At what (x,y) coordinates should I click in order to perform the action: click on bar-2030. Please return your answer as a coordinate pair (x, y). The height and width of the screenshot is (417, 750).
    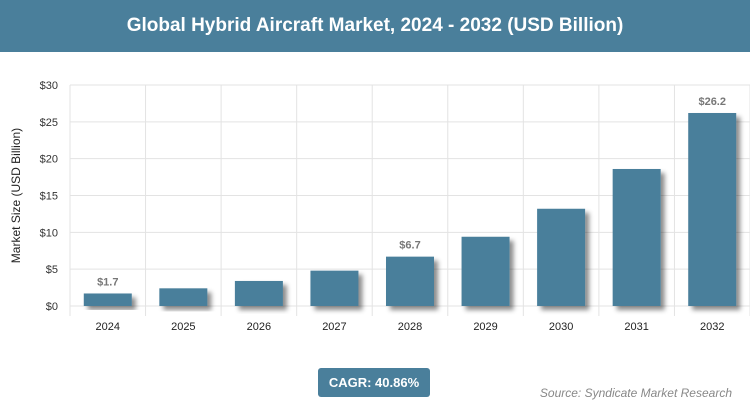
    Looking at the image, I should click on (561, 257).